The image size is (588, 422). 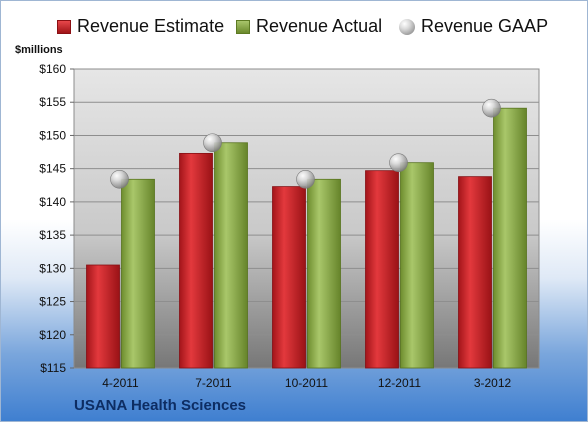 What do you see at coordinates (399, 383) in the screenshot?
I see `x-tick-label: 12-2011` at bounding box center [399, 383].